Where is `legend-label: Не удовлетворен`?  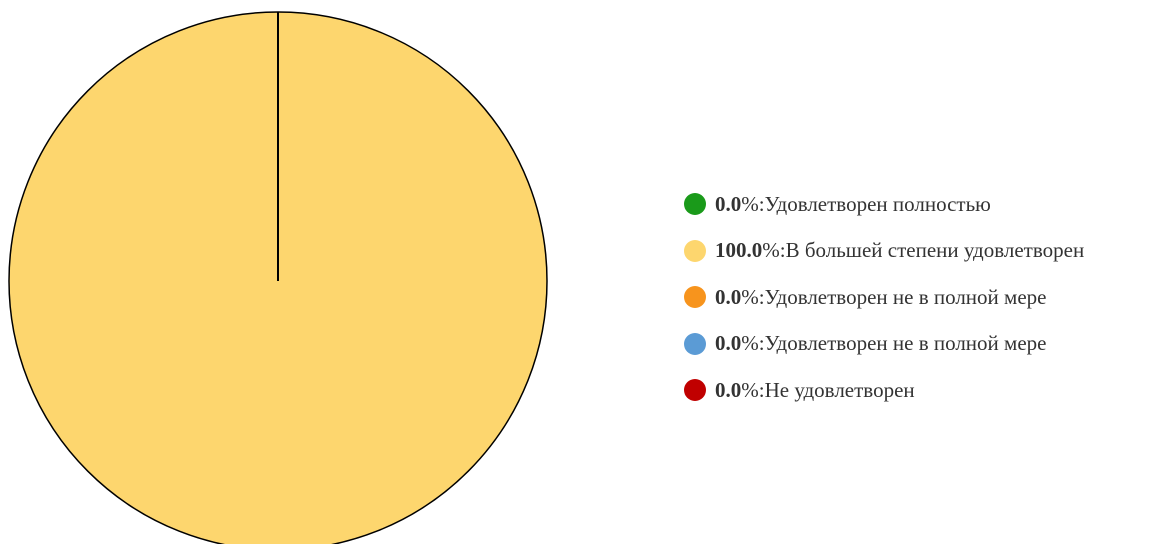 legend-label: Не удовлетворен is located at coordinates (839, 389).